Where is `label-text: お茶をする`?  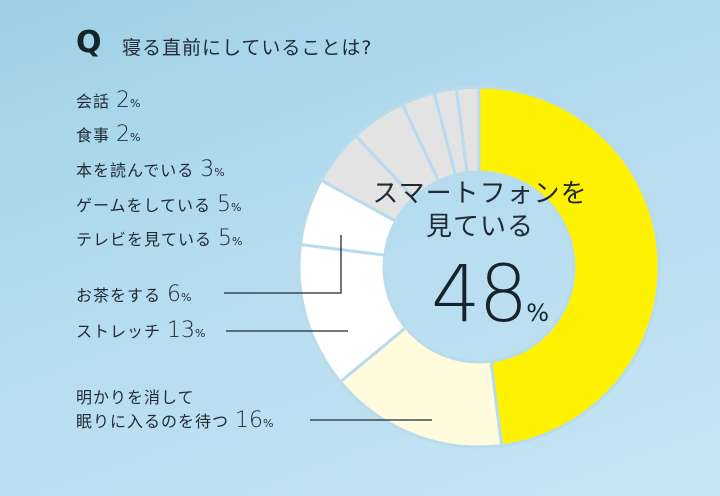 label-text: お茶をする is located at coordinates (119, 295).